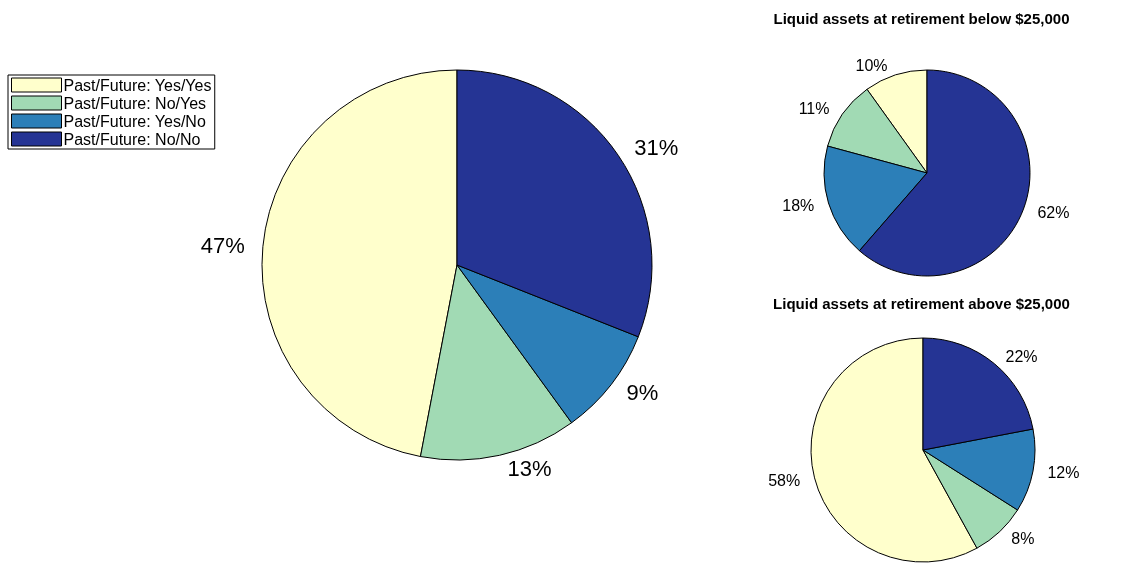 The image size is (1123, 563). Describe the element at coordinates (814, 109) in the screenshot. I see `data-label: 11%` at that location.